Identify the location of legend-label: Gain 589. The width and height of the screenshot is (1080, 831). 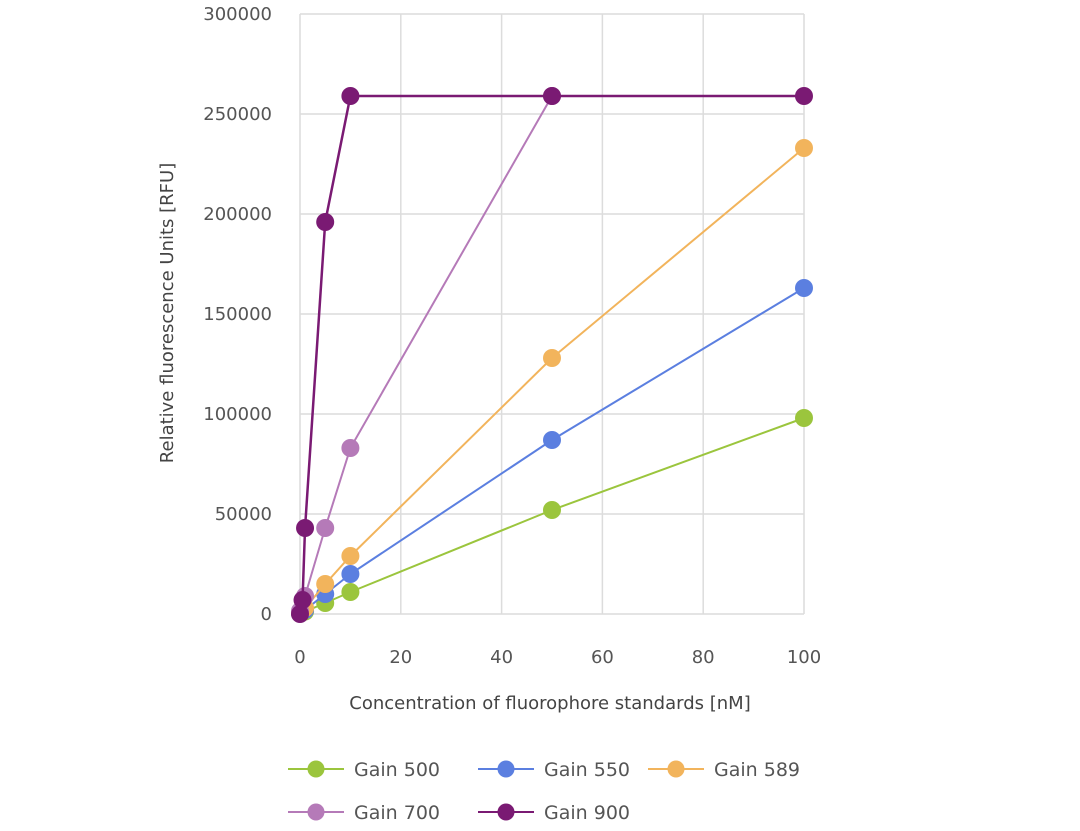
(757, 770).